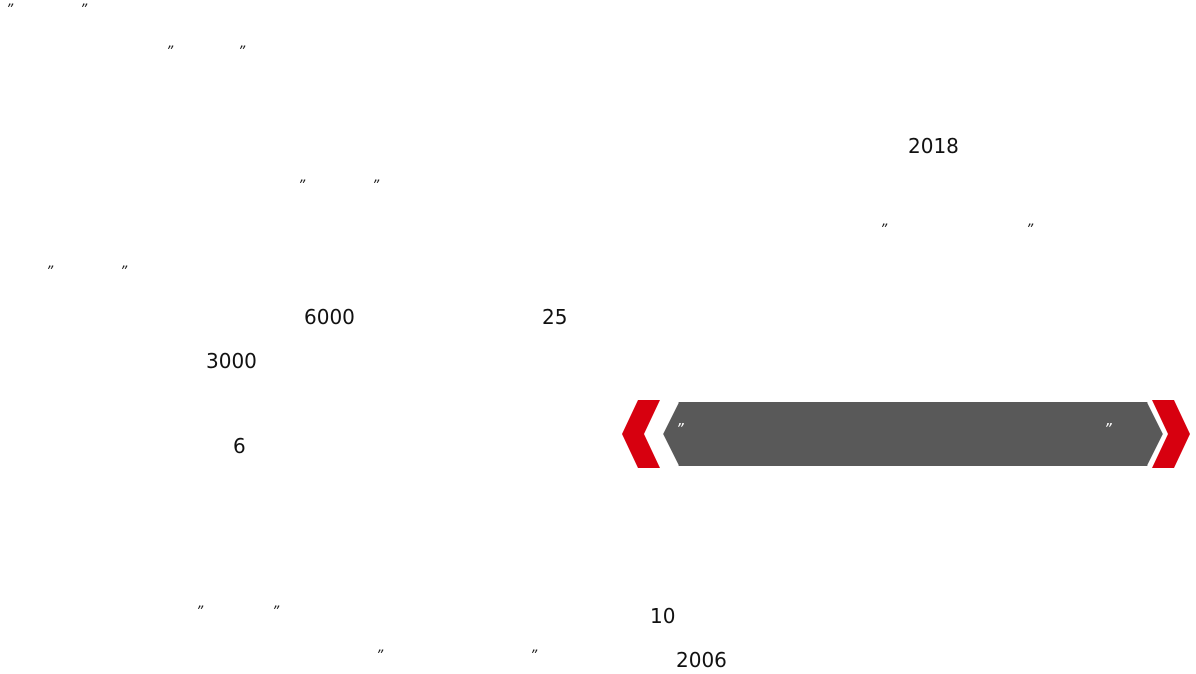 This screenshot has width=1196, height=674. What do you see at coordinates (329, 317) in the screenshot?
I see `number-6000: 6000` at bounding box center [329, 317].